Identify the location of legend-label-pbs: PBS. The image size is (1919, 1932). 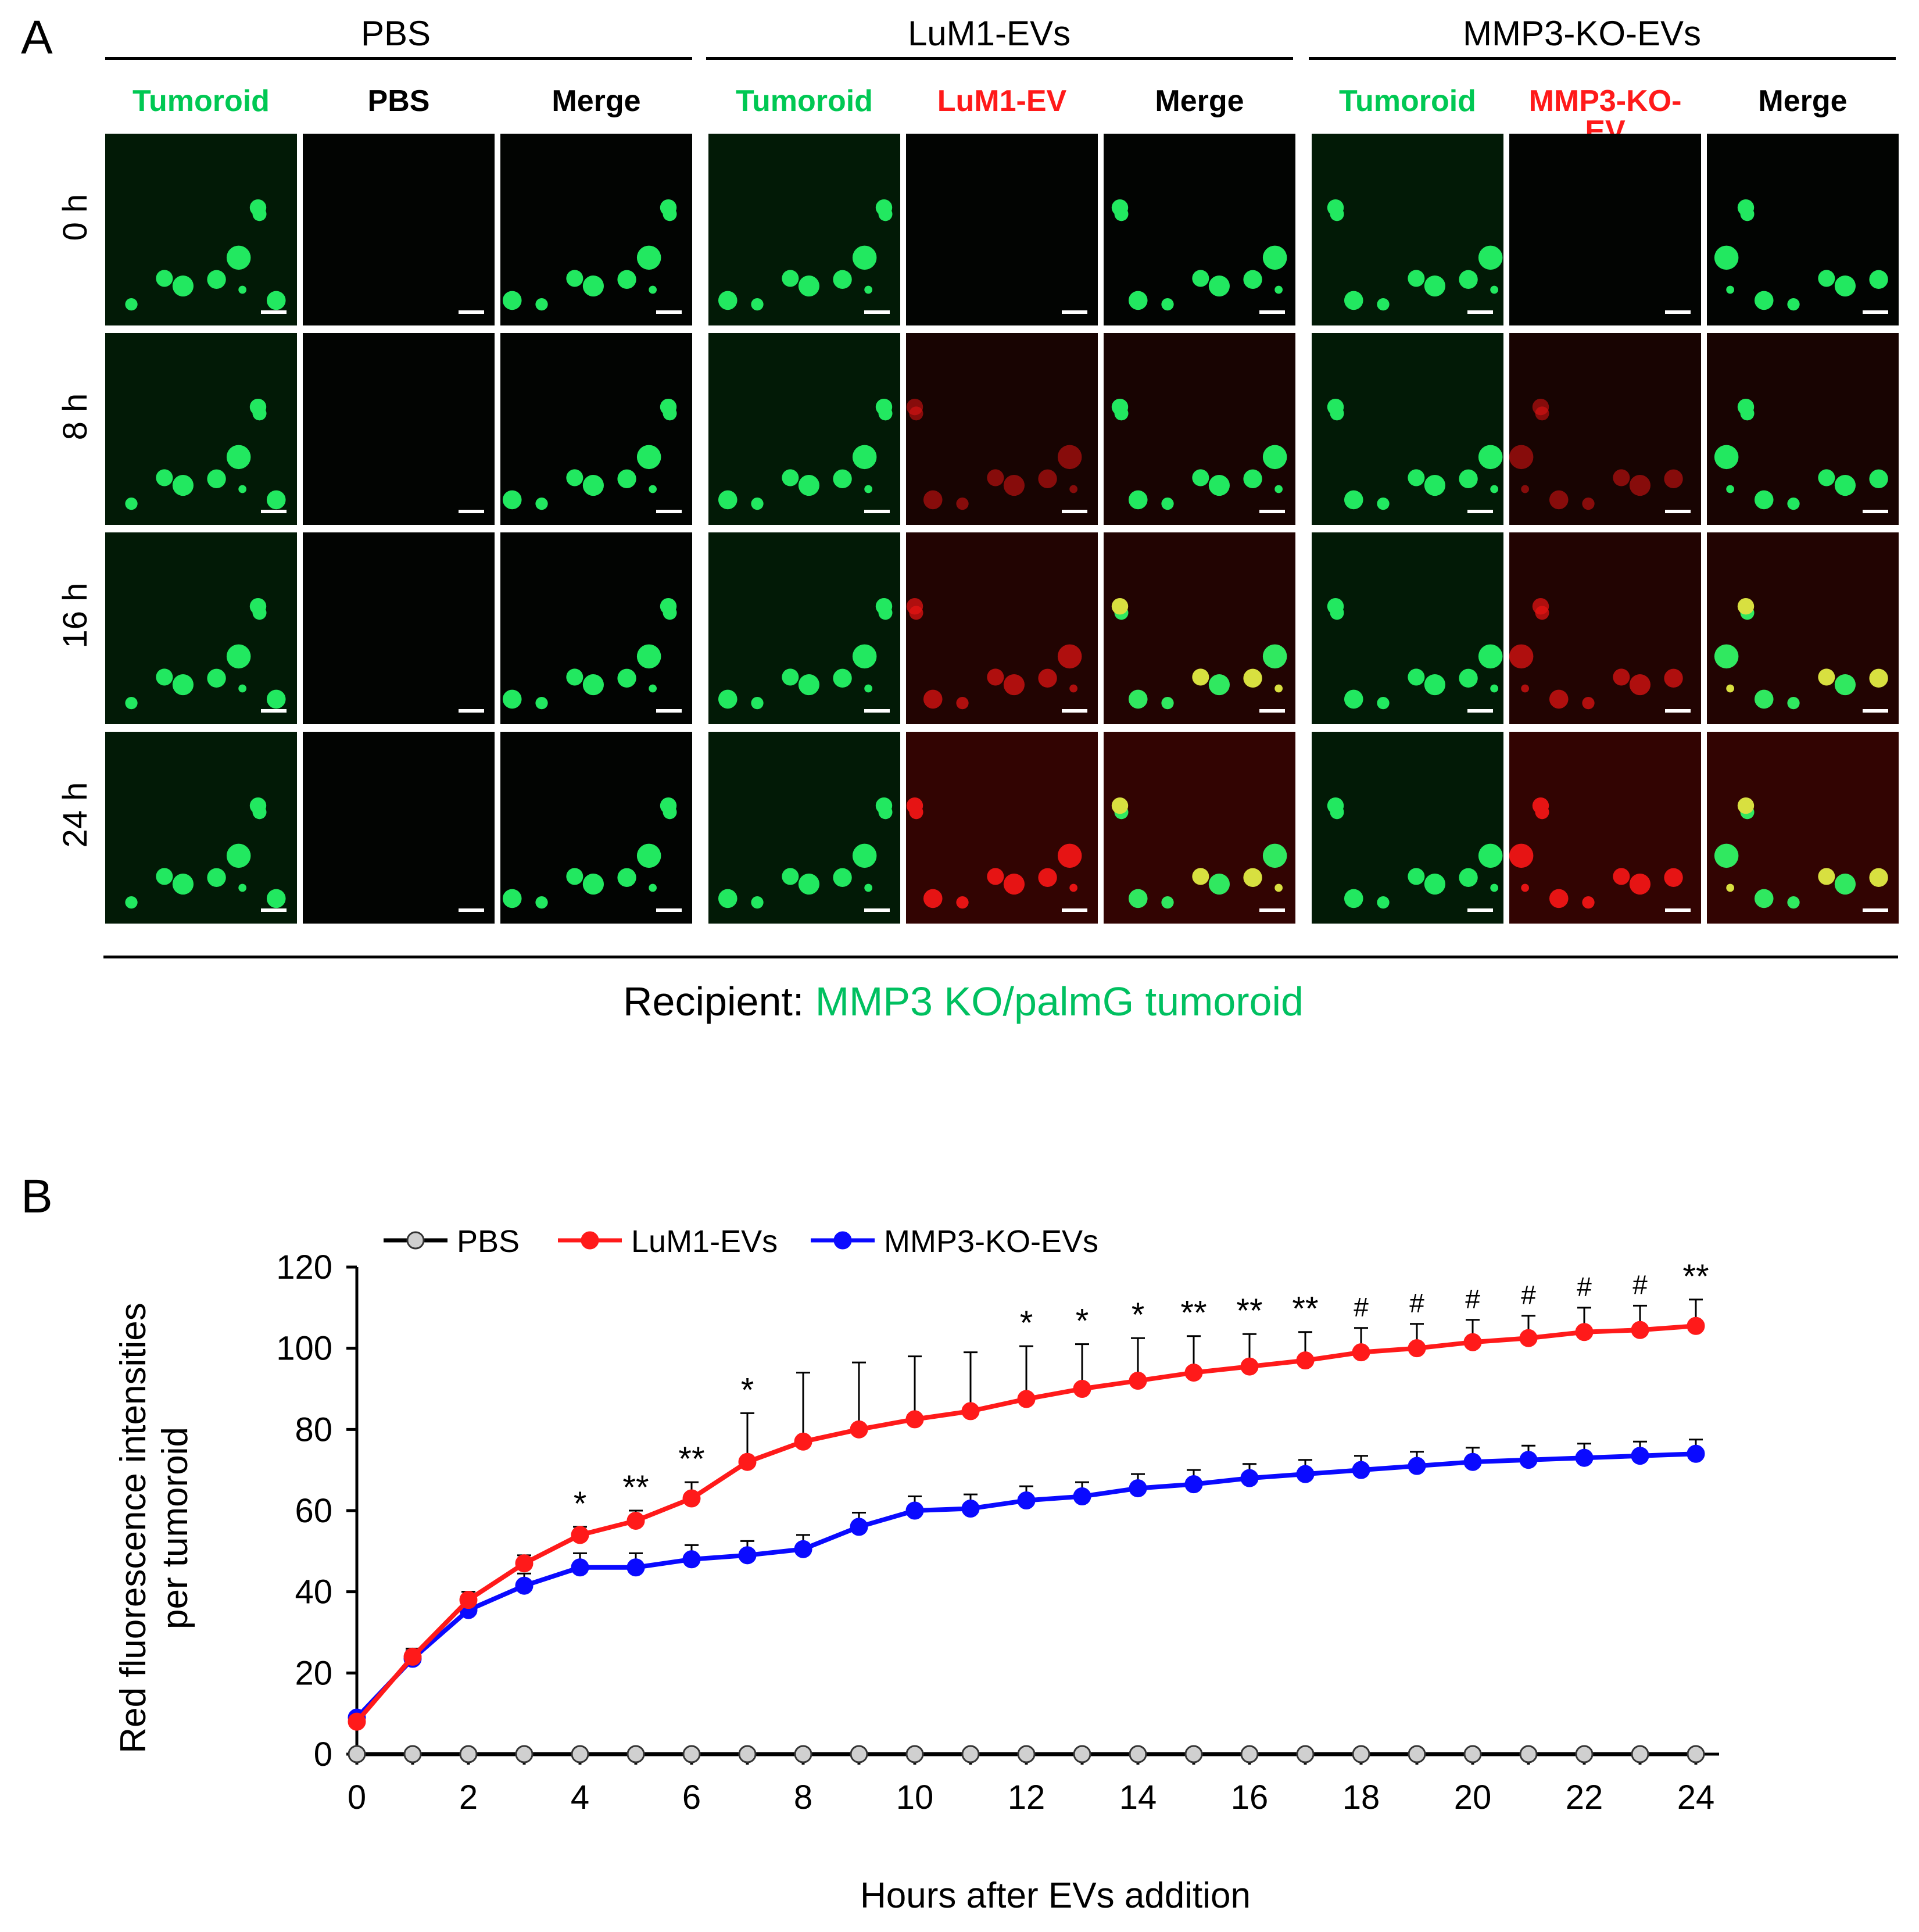
(488, 1241).